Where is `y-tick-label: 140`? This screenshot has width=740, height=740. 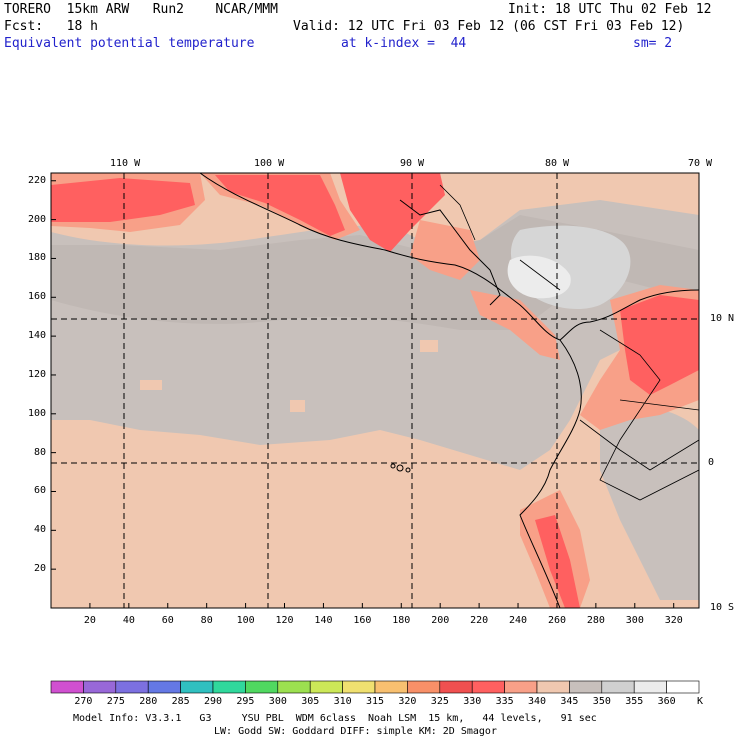 y-tick-label: 140 is located at coordinates (37, 336).